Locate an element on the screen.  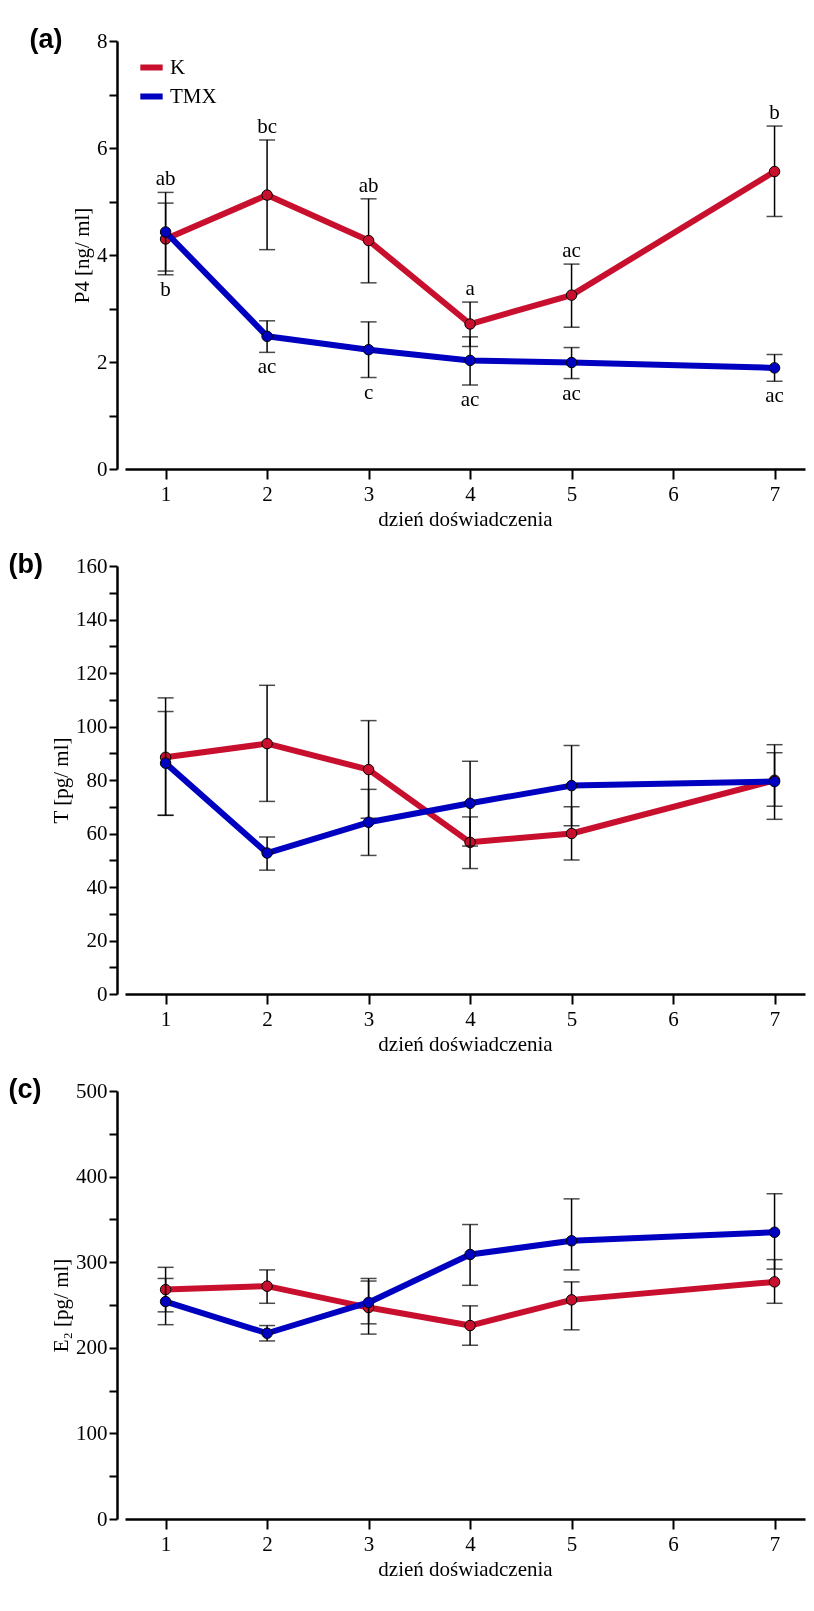
y-tick-label: 60 is located at coordinates (97, 833).